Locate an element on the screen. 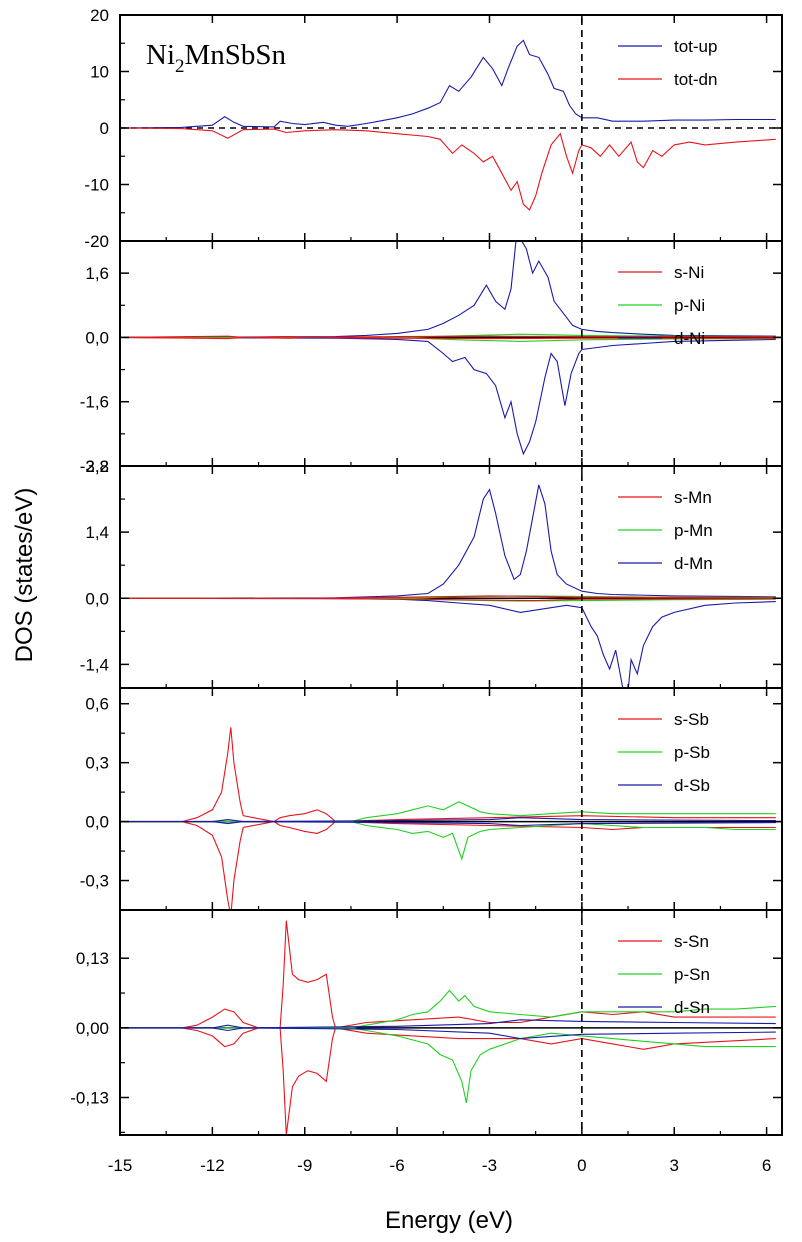 The width and height of the screenshot is (802, 1242). y-tick-label: 2,8 is located at coordinates (97, 466).